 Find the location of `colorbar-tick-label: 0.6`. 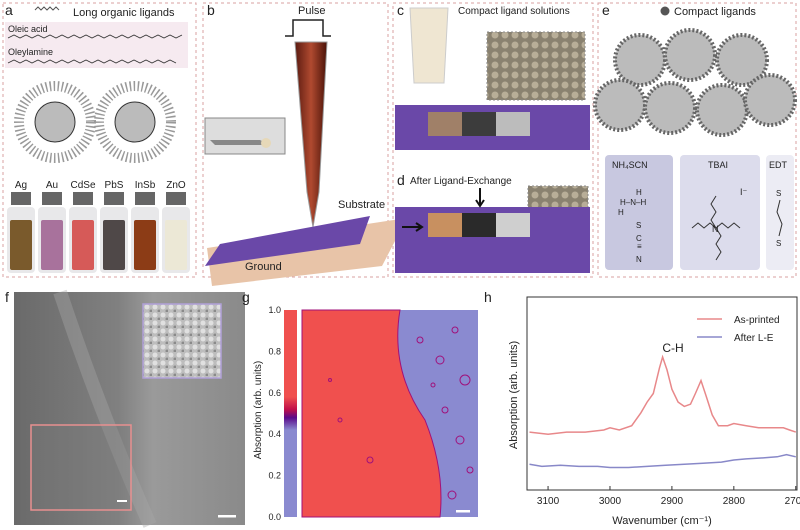

colorbar-tick-label: 0.6 is located at coordinates (274, 393).